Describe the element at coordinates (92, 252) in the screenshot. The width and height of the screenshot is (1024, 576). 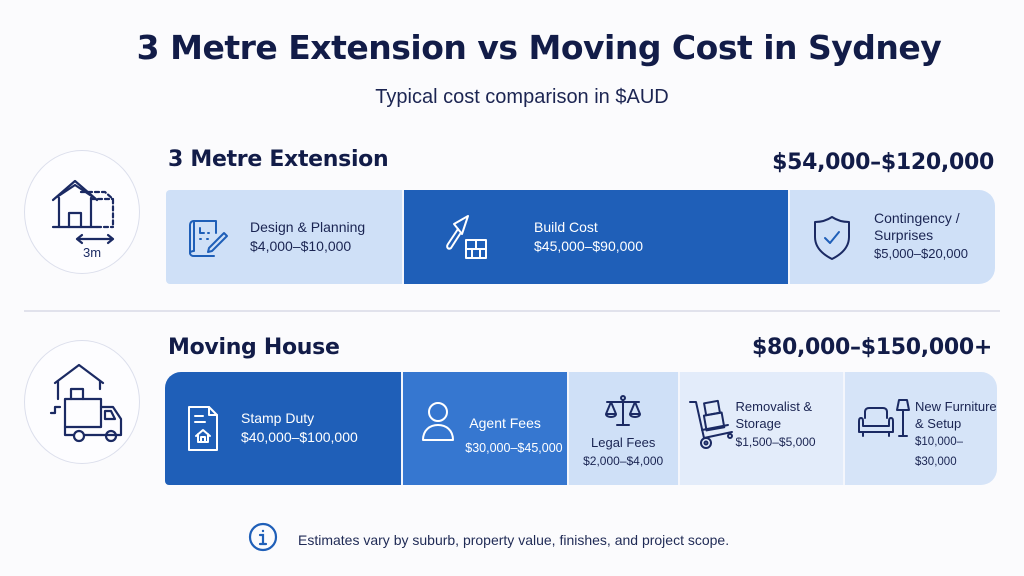
I see `extension-width-label: 3m` at that location.